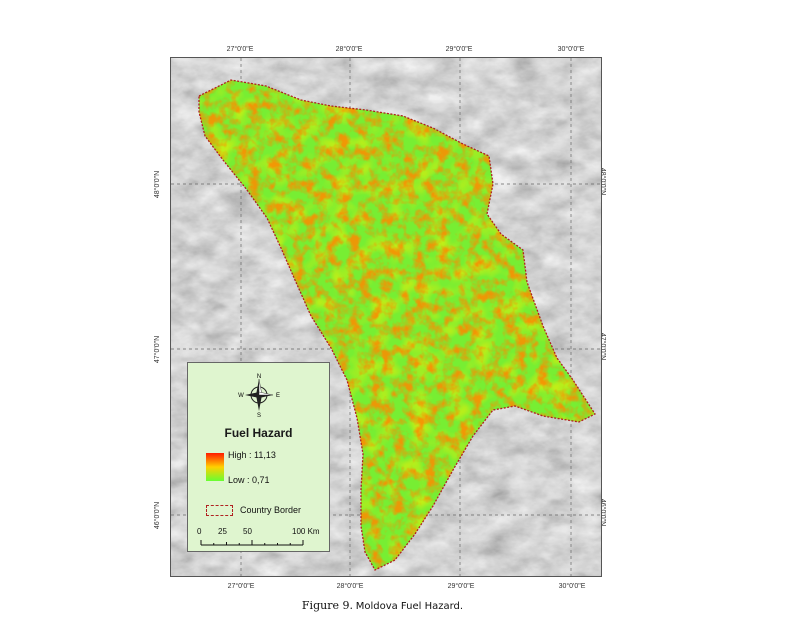  Describe the element at coordinates (241, 586) in the screenshot. I see `graticule-bottom-27e: 27°0'0"E` at that location.